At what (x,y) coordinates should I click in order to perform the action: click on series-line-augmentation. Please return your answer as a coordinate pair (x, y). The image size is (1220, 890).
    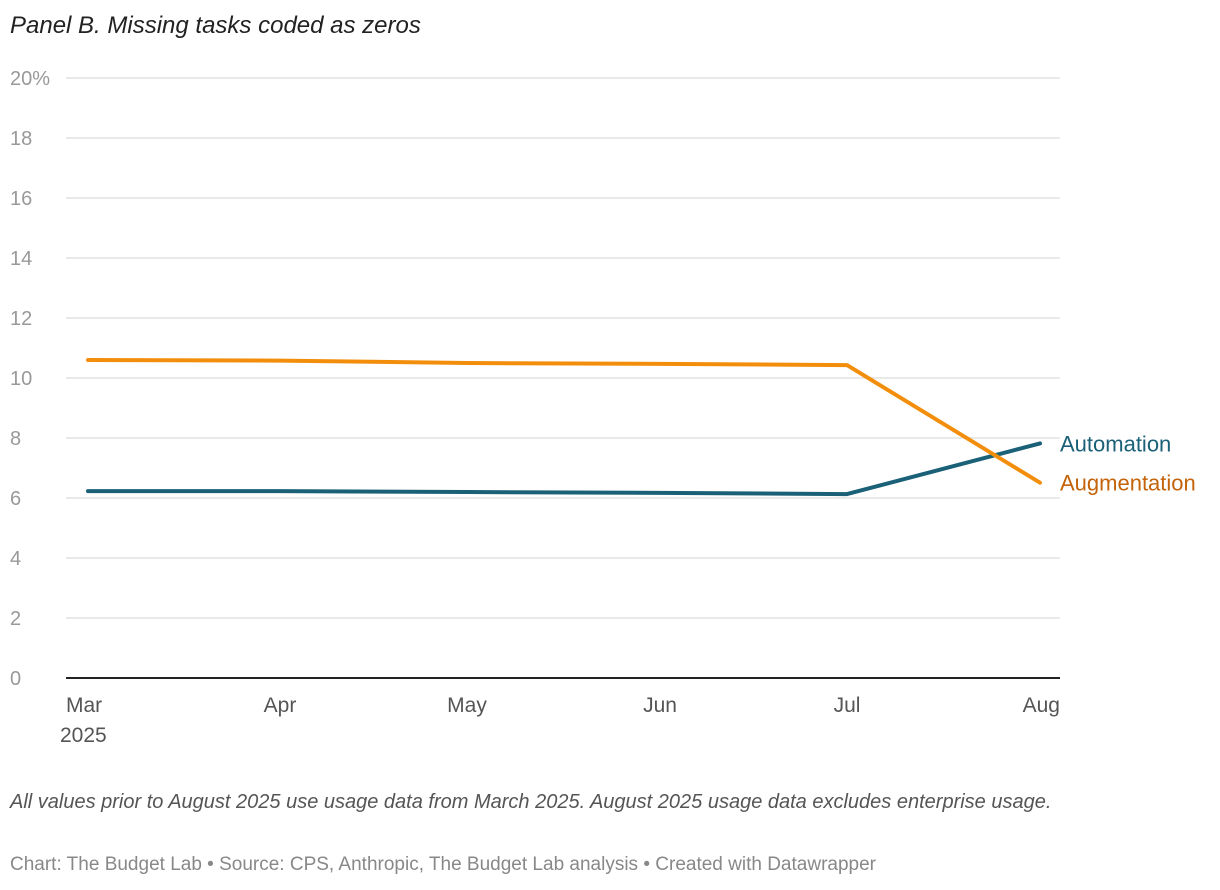
    Looking at the image, I should click on (564, 421).